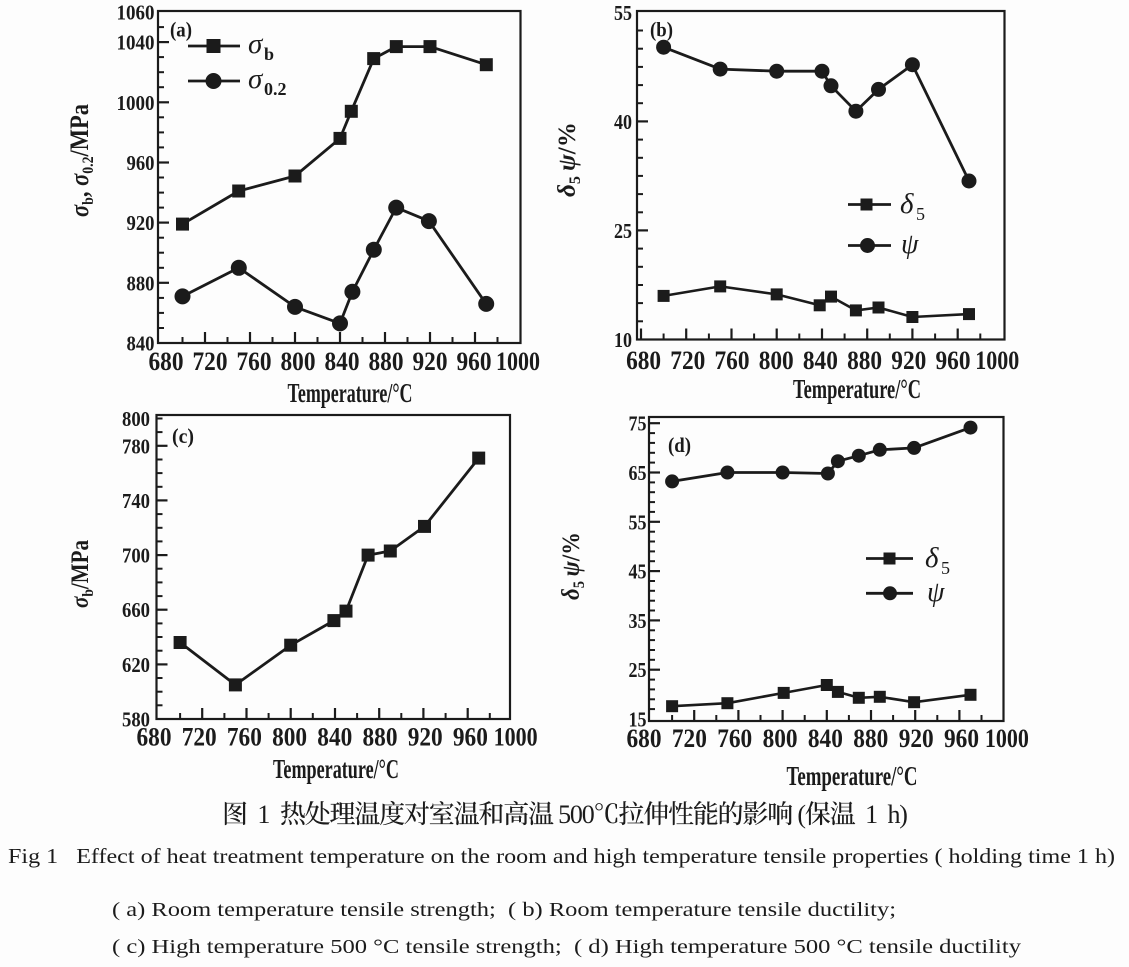 This screenshot has width=1129, height=967. What do you see at coordinates (638, 424) in the screenshot?
I see `svg-text: 75` at bounding box center [638, 424].